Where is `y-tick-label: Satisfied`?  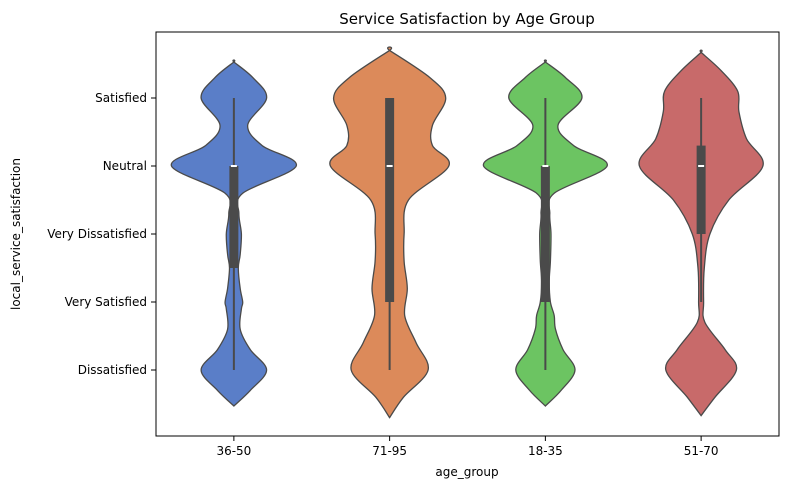 y-tick-label: Satisfied is located at coordinates (121, 98).